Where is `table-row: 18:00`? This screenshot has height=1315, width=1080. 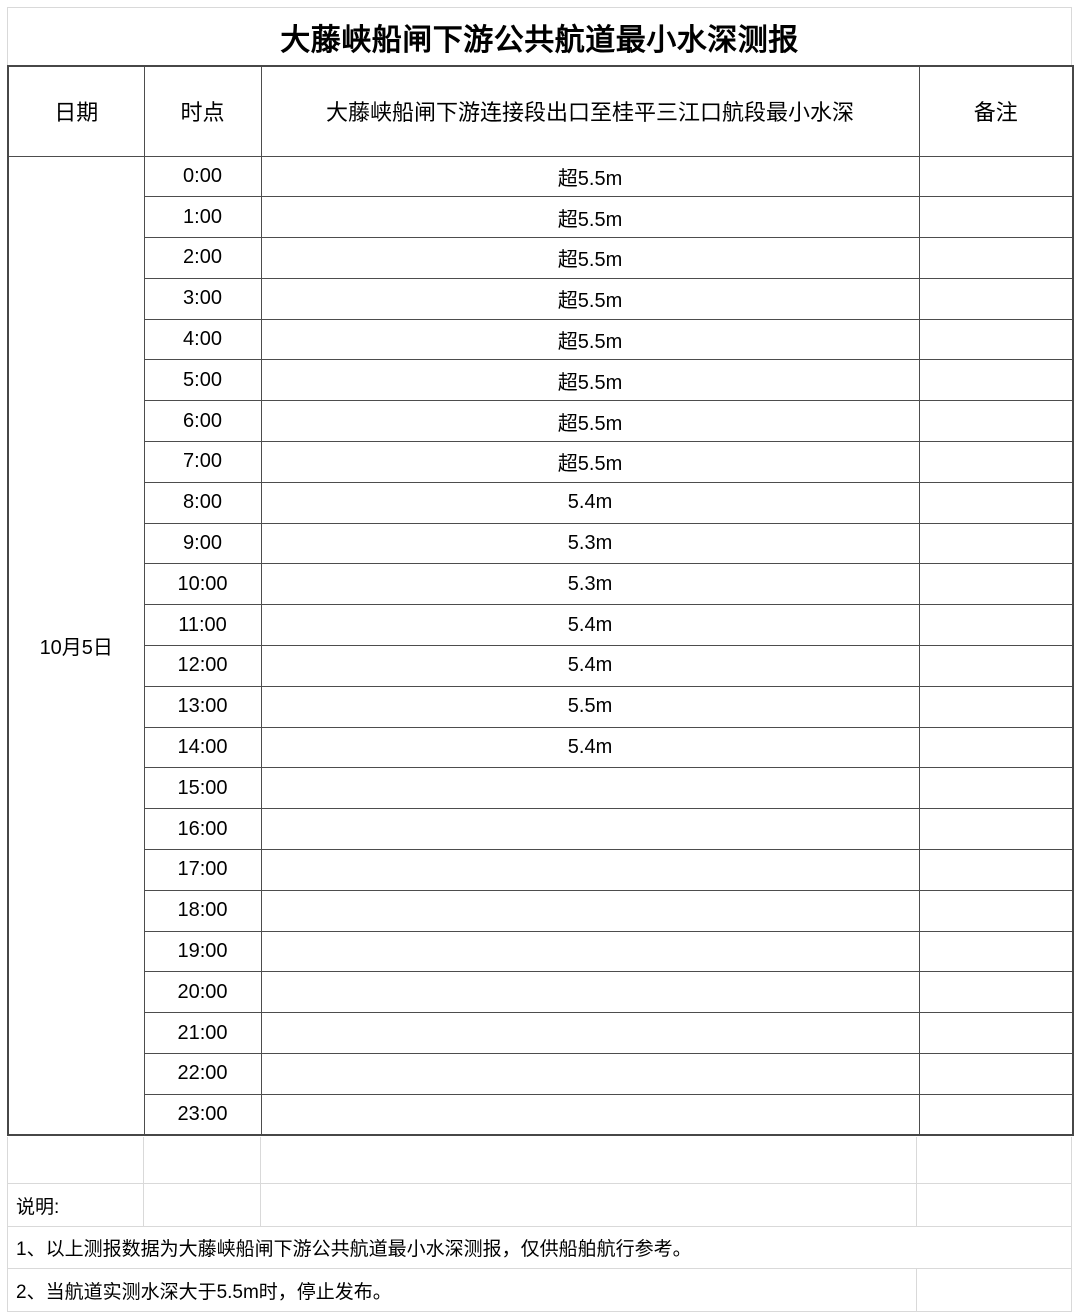 table-row: 18:00 is located at coordinates (541, 910).